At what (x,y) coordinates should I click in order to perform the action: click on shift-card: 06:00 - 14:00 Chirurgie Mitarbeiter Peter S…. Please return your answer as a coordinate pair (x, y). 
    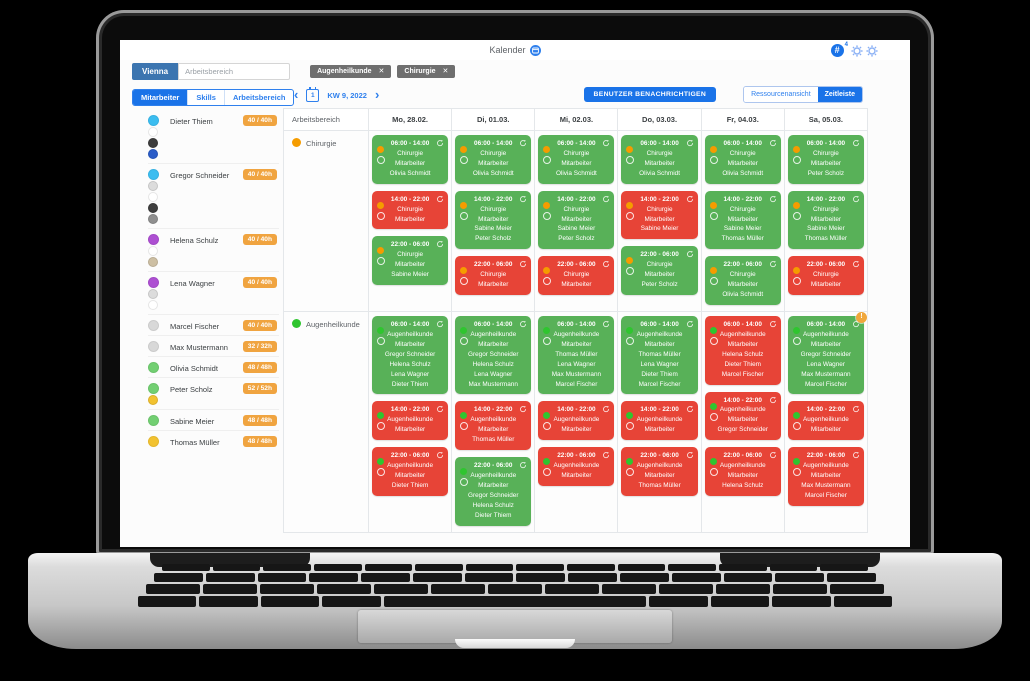
    Looking at the image, I should click on (825, 159).